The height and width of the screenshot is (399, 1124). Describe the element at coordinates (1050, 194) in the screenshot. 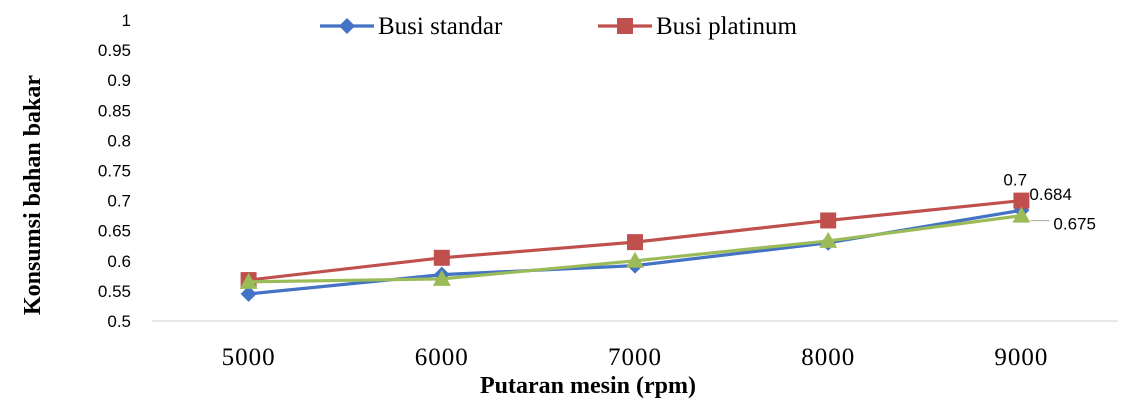

I see `data-label: 0.684` at that location.